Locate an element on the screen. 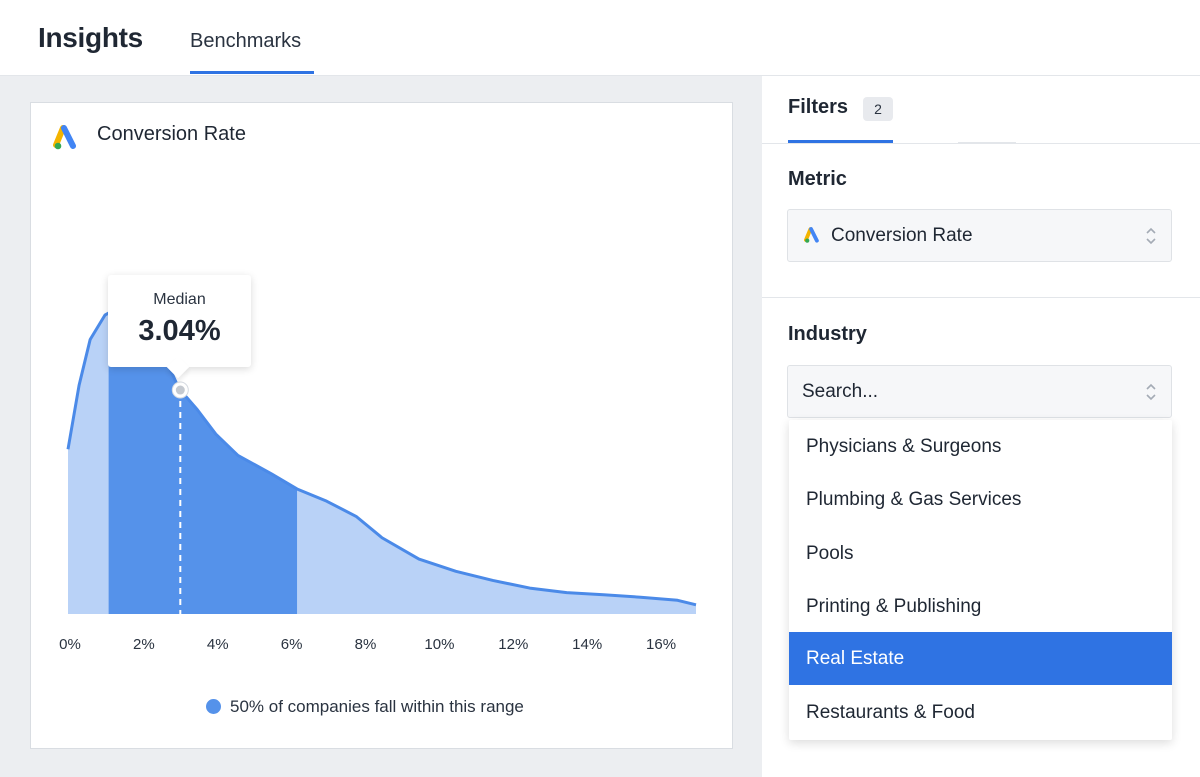 This screenshot has width=1200, height=777. dropdown-option-printing-publishing: Printing & Publishing is located at coordinates (894, 606).